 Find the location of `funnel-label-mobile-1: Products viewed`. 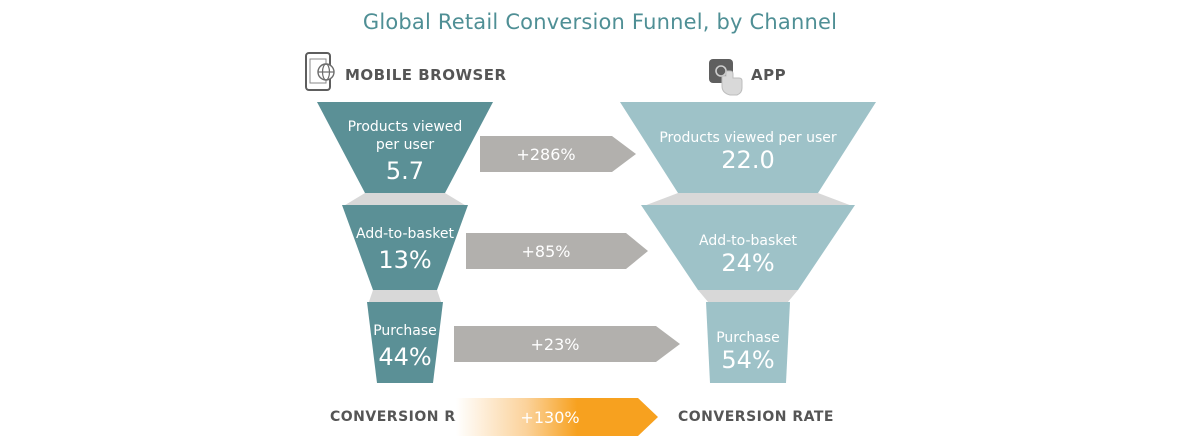

funnel-label-mobile-1: Products viewed is located at coordinates (405, 127).